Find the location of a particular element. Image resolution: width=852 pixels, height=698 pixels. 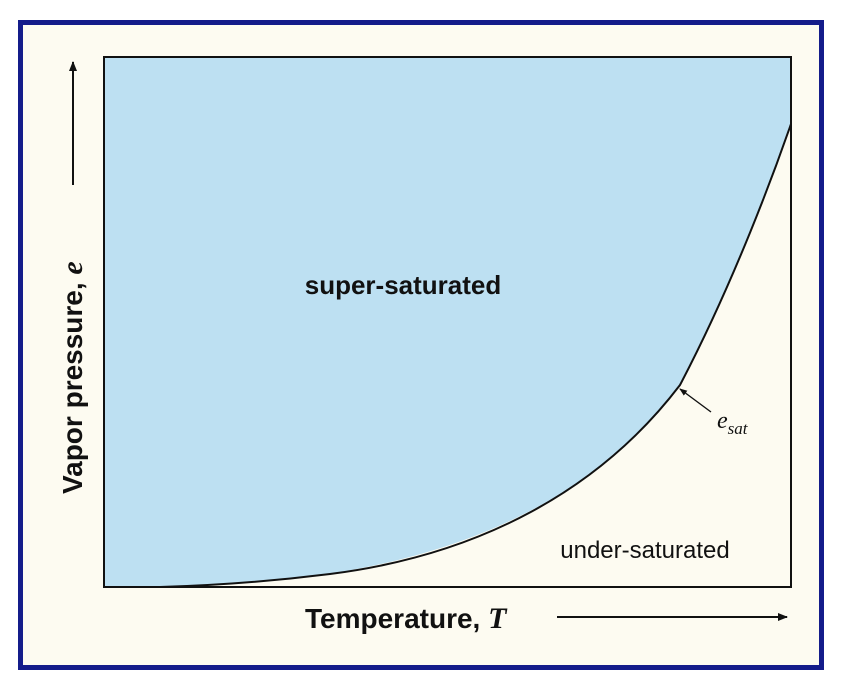

x-axis-label-text: Temperature, is located at coordinates (396, 618).